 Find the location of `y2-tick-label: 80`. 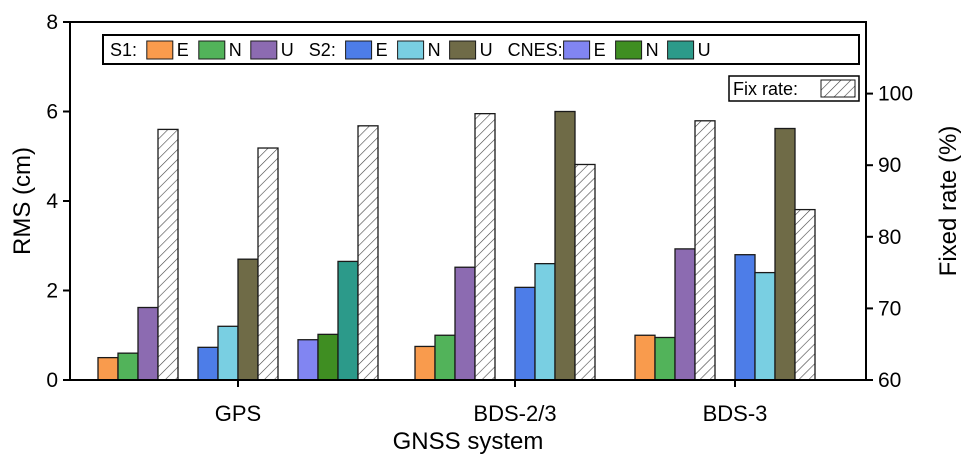

y2-tick-label: 80 is located at coordinates (889, 237).